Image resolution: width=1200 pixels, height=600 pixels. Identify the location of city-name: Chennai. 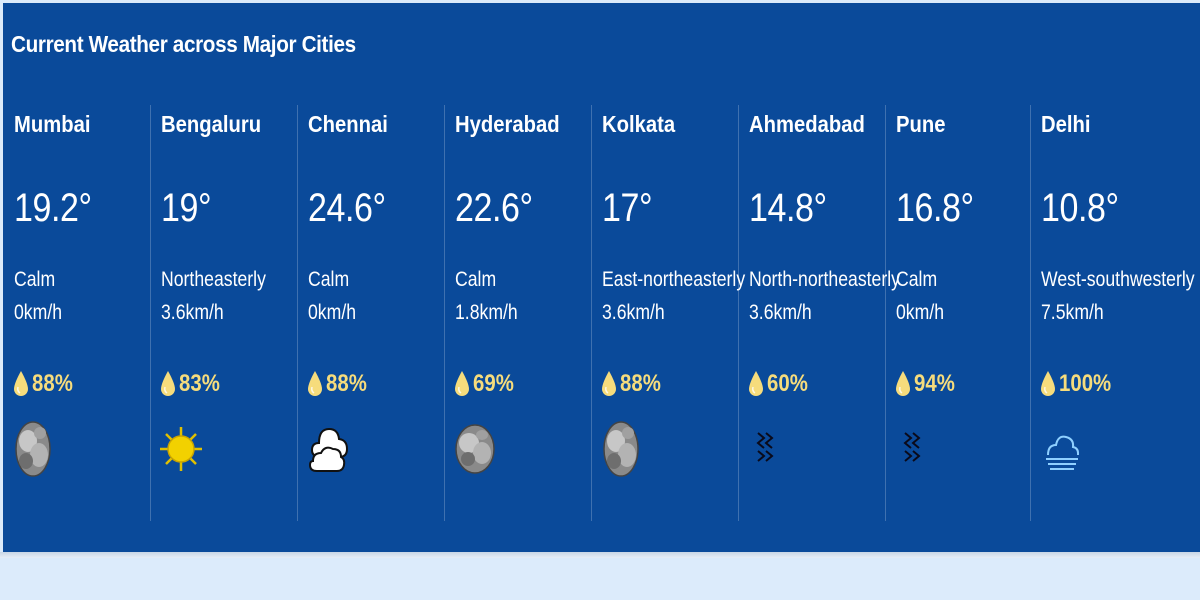
(348, 124).